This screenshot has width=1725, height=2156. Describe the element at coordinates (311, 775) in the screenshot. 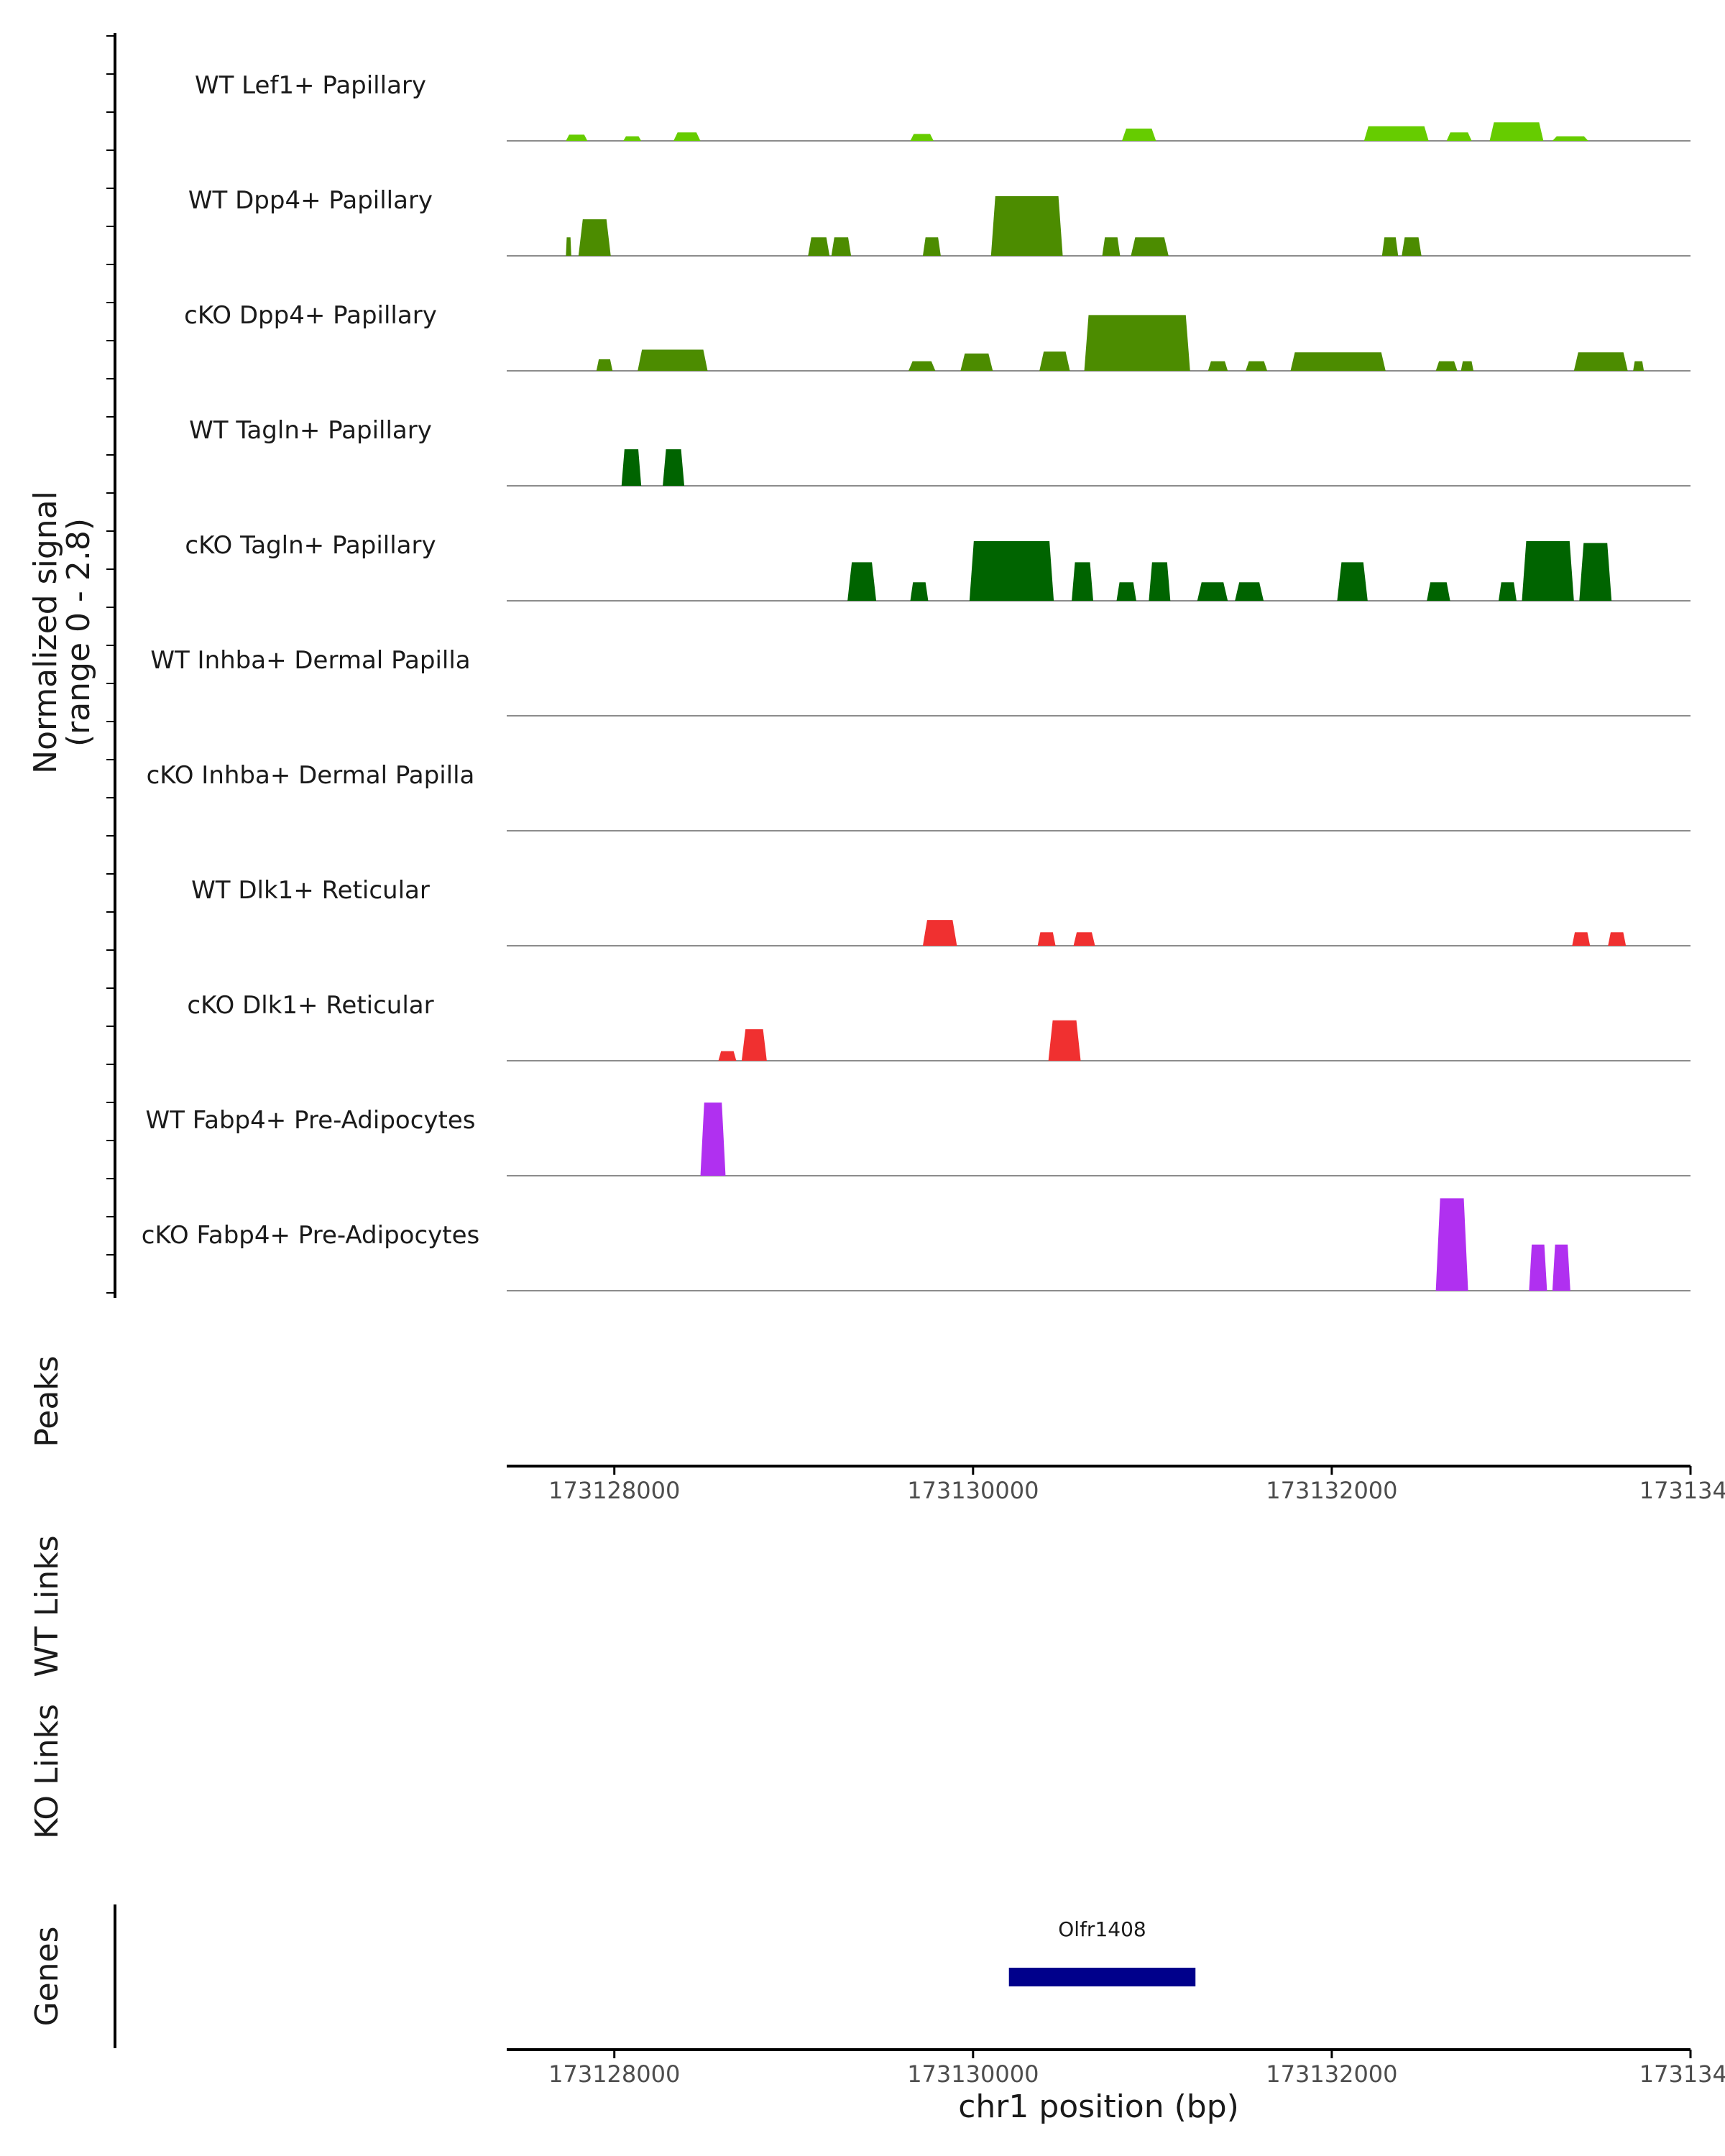

I see `track-label: cKO Inhba+ Dermal Papilla` at that location.